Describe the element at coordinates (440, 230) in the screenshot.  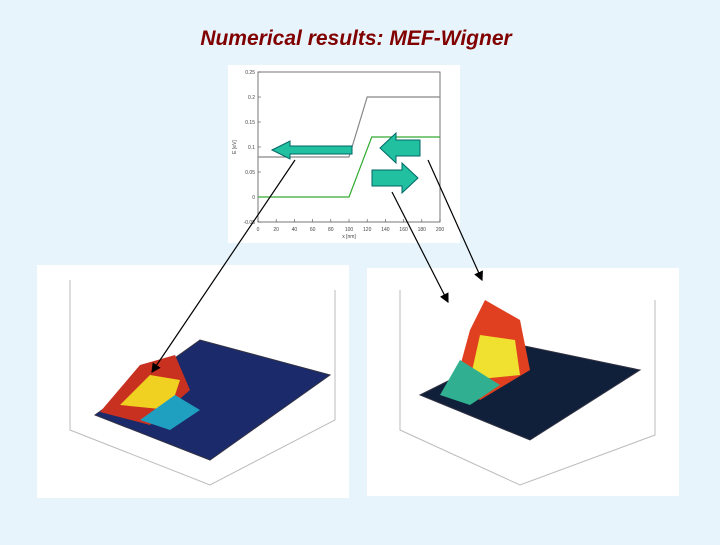
I see `x-tick-label: 200` at that location.